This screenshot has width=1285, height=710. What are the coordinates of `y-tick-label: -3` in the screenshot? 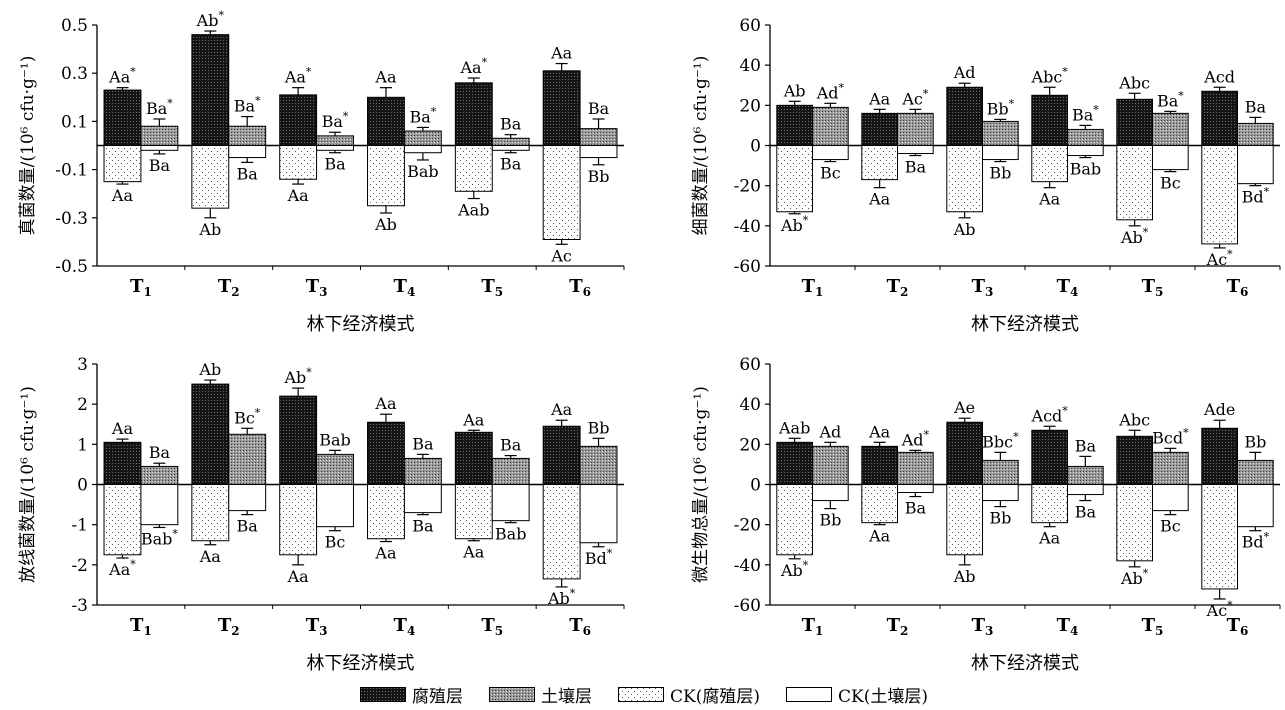 It's located at (79, 606).